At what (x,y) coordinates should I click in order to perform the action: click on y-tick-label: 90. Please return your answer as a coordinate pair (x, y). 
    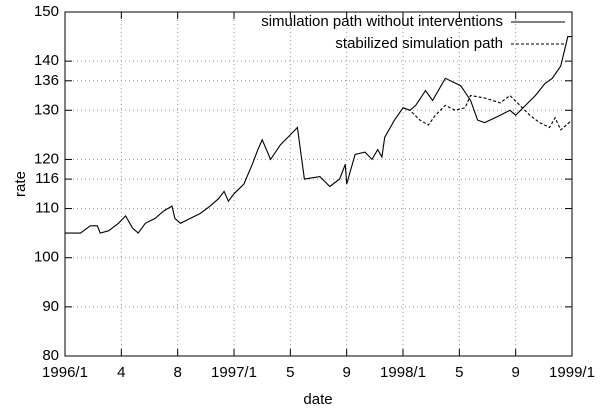
    Looking at the image, I should click on (50, 306).